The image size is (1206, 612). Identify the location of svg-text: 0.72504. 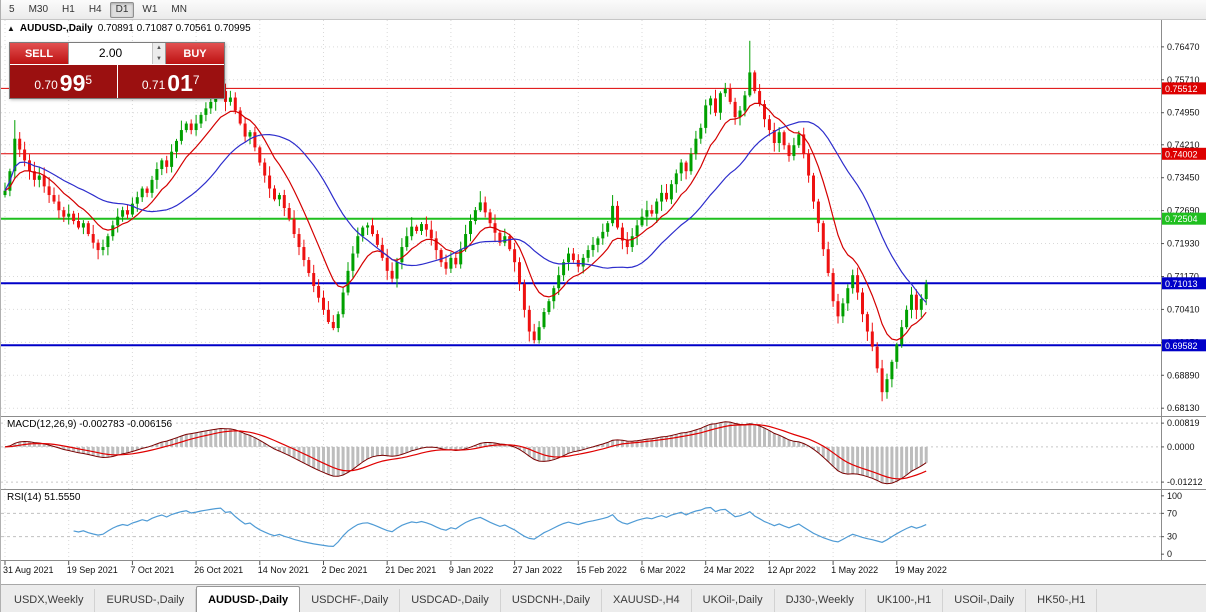
(1181, 219).